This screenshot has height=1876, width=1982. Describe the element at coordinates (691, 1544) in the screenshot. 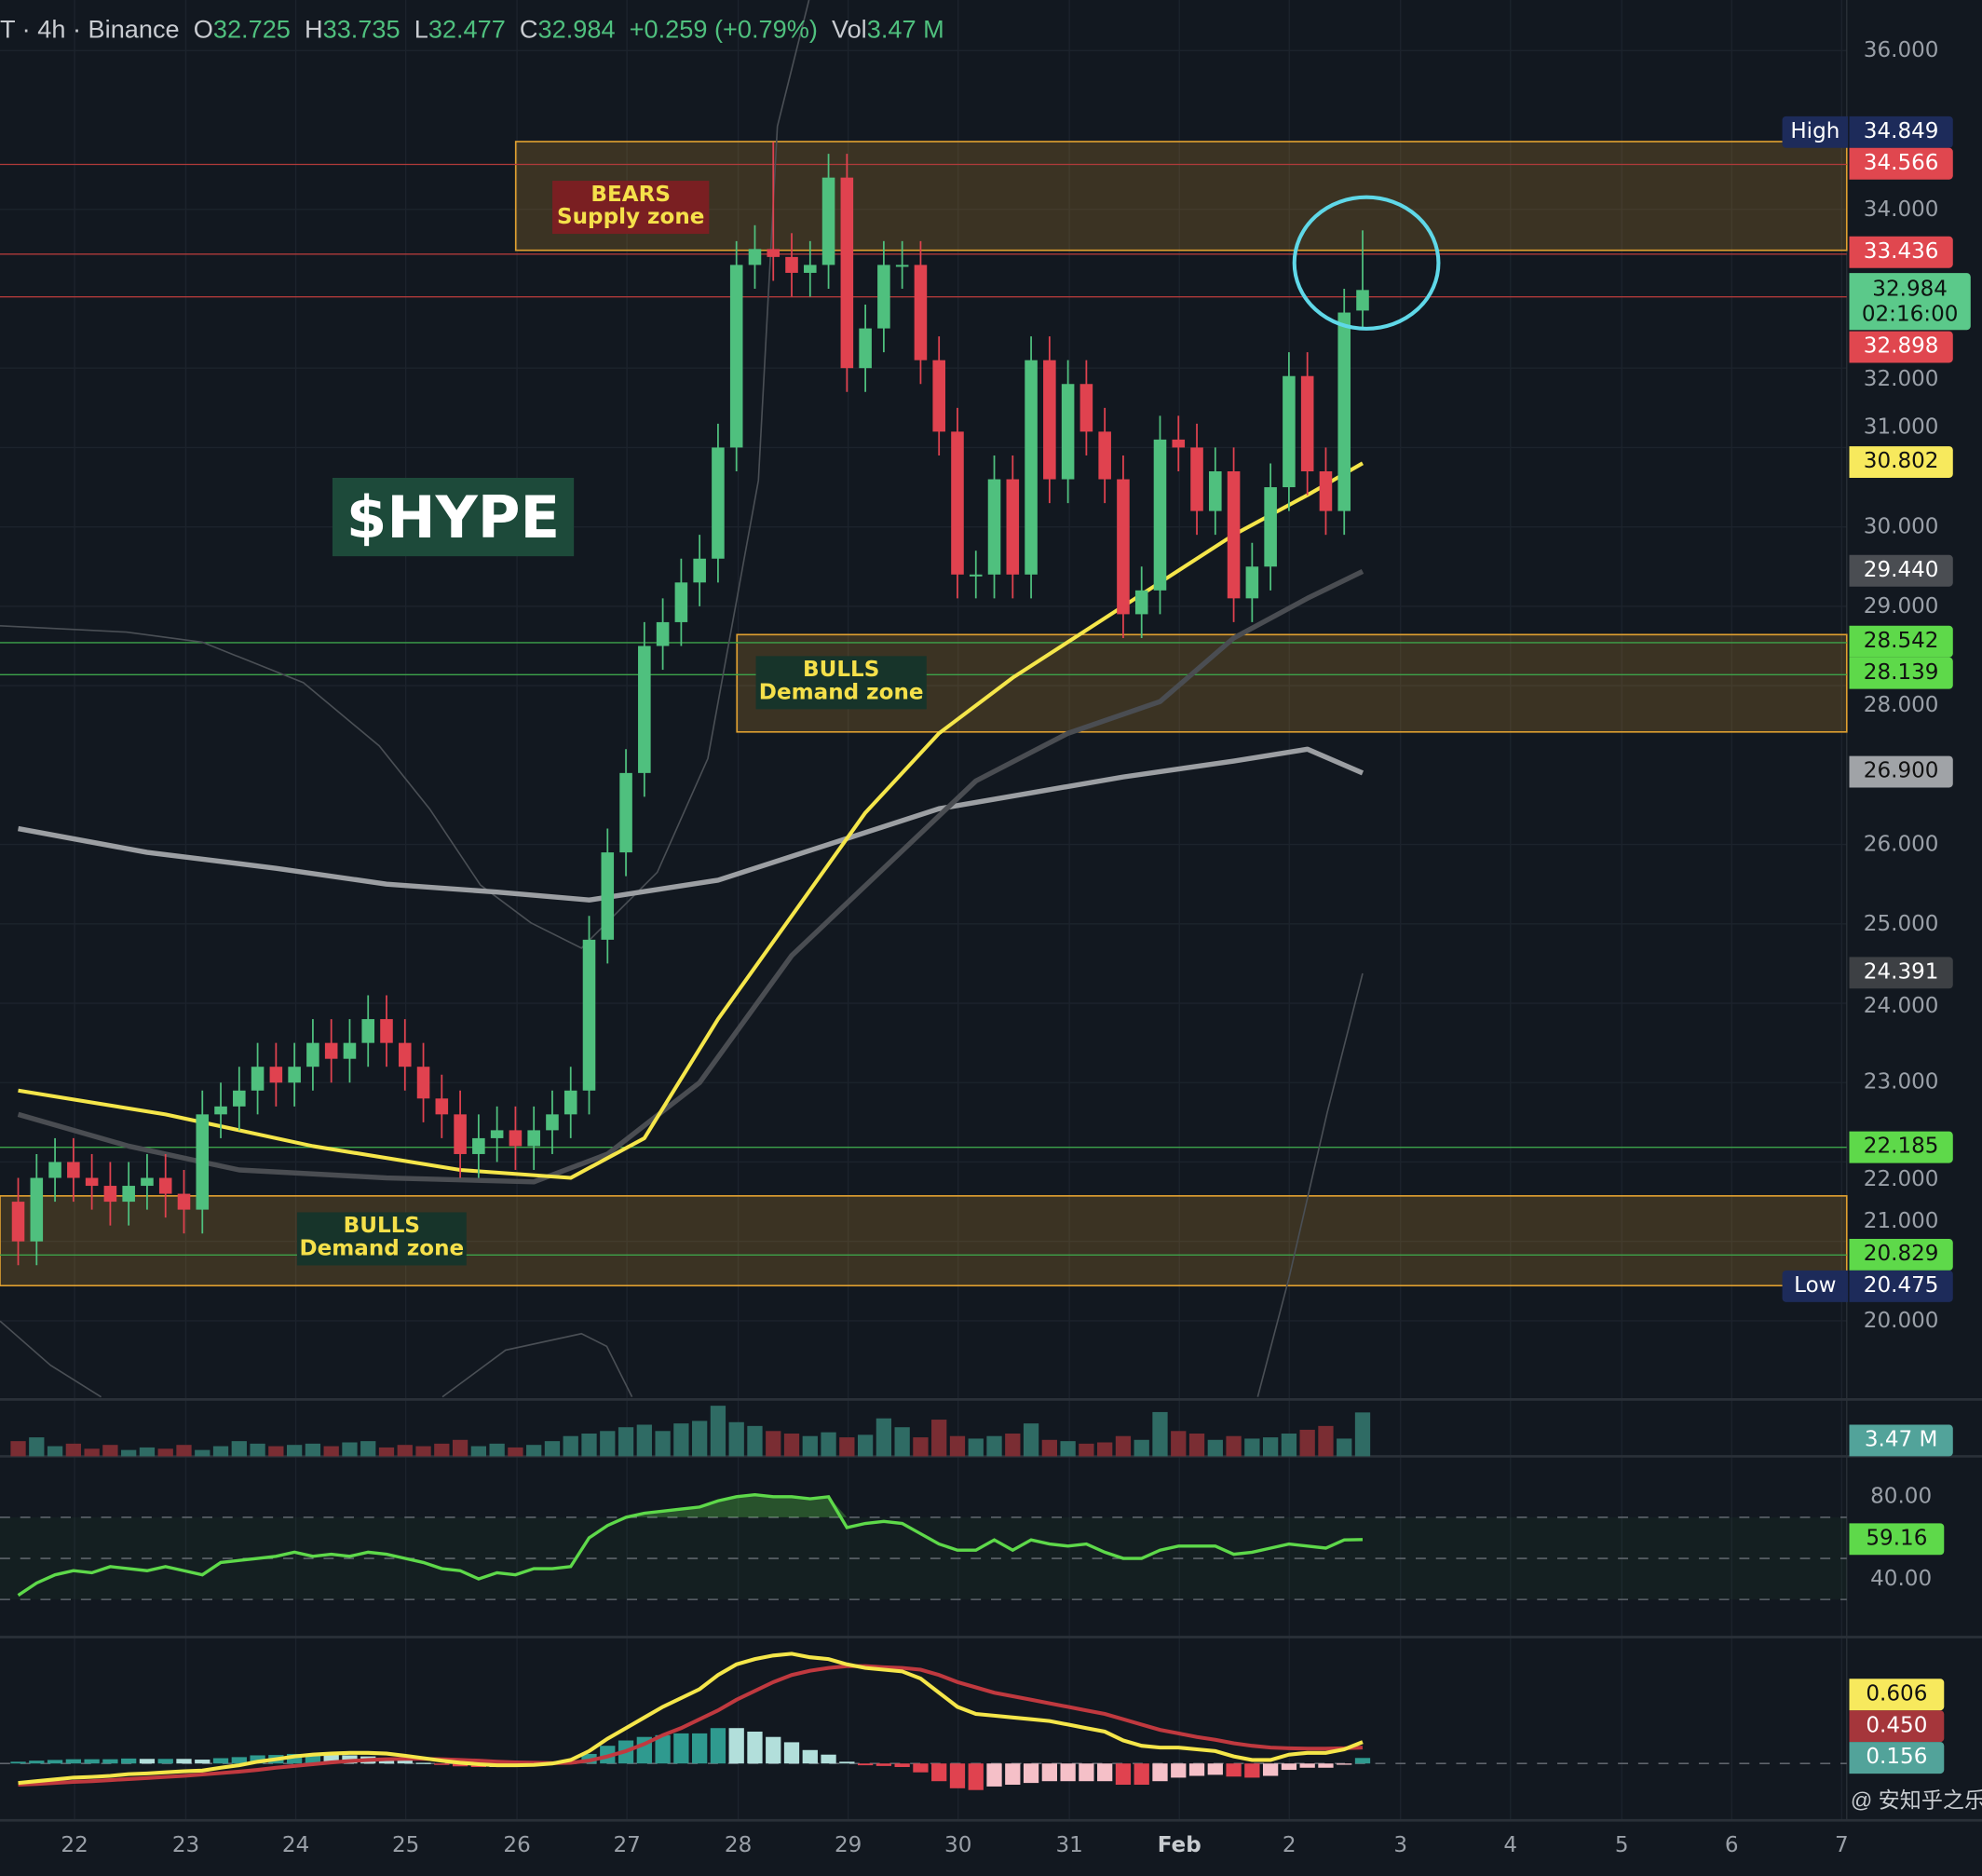

I see `rsi-line` at that location.